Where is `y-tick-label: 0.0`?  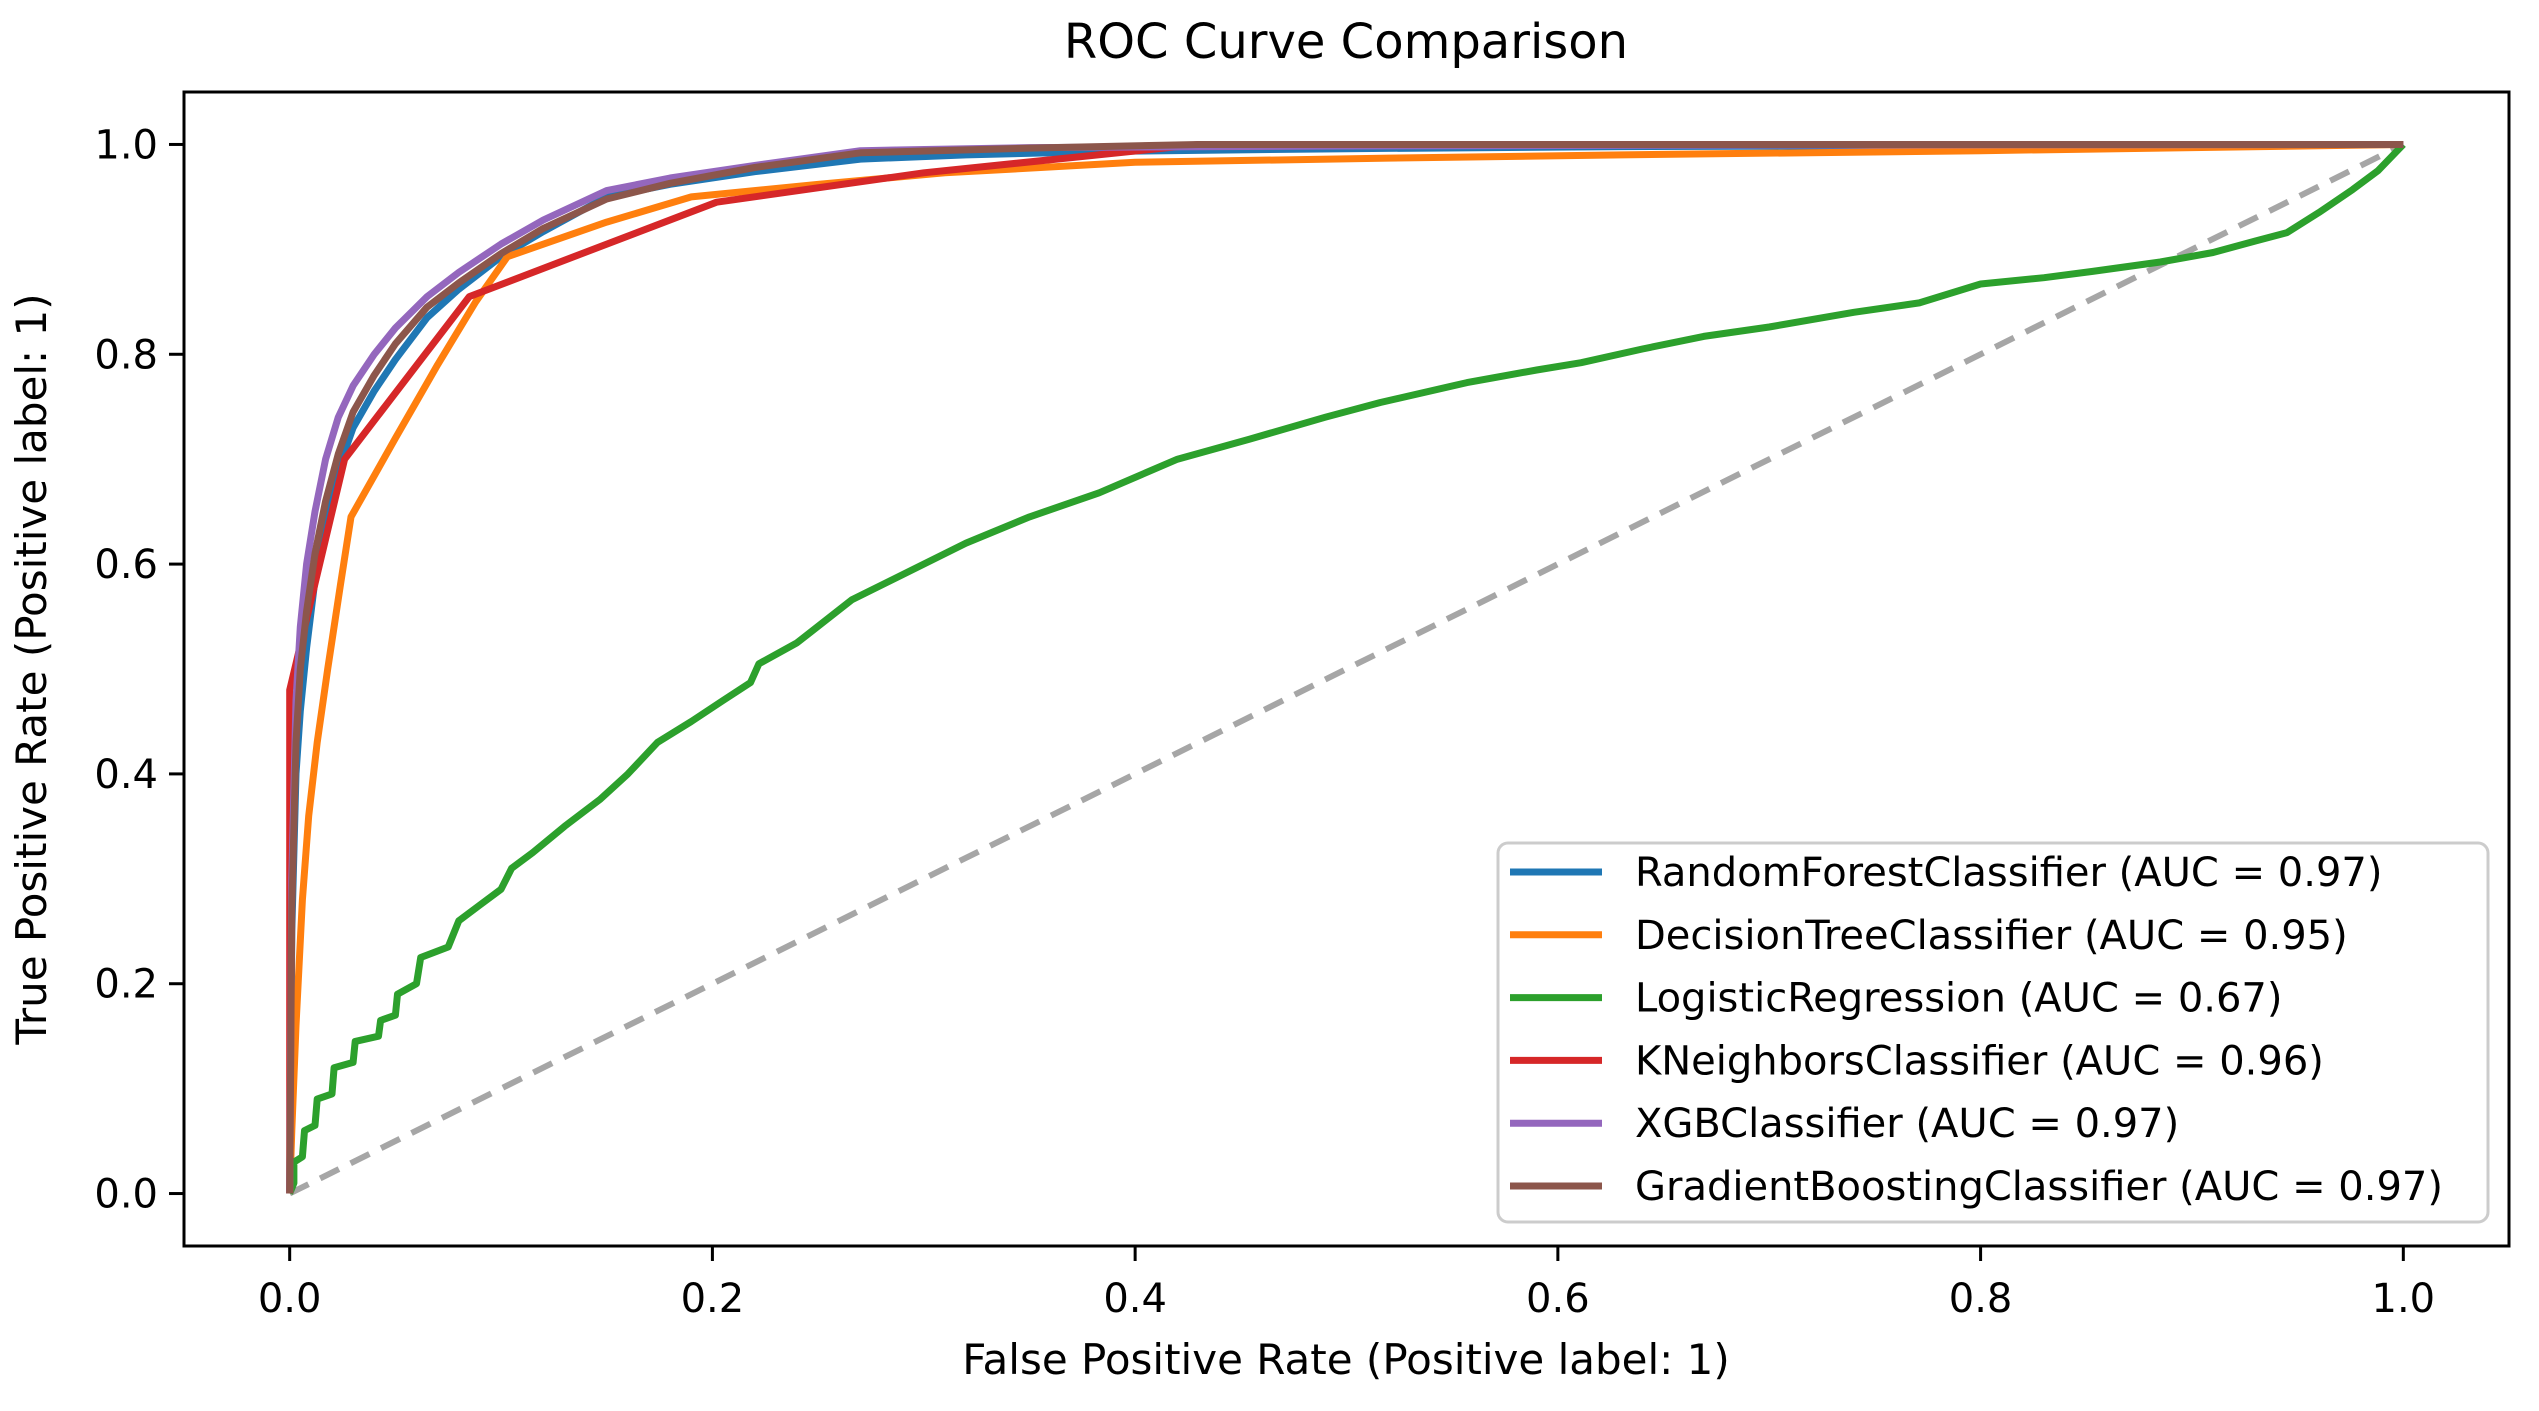
y-tick-label: 0.0 is located at coordinates (126, 1195).